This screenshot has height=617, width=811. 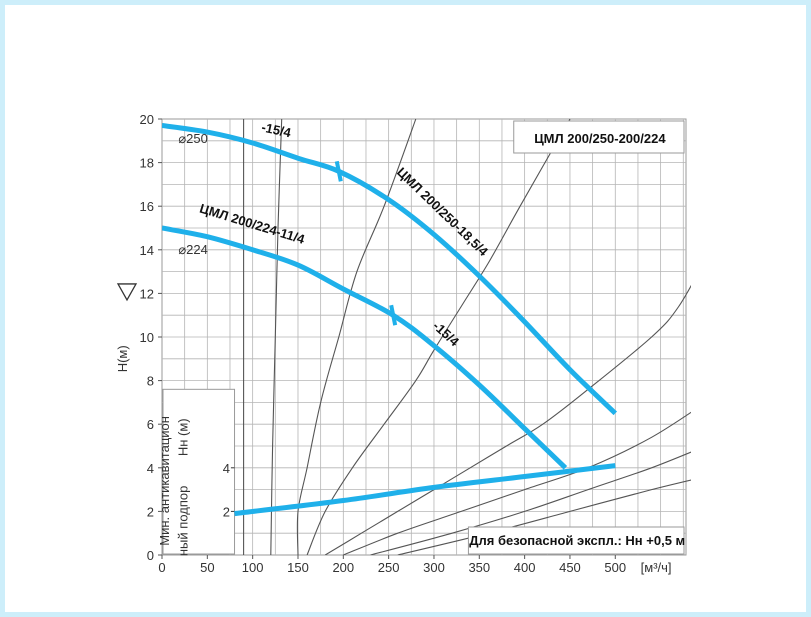 What do you see at coordinates (147, 293) in the screenshot?
I see `y-tick-label: 12` at bounding box center [147, 293].